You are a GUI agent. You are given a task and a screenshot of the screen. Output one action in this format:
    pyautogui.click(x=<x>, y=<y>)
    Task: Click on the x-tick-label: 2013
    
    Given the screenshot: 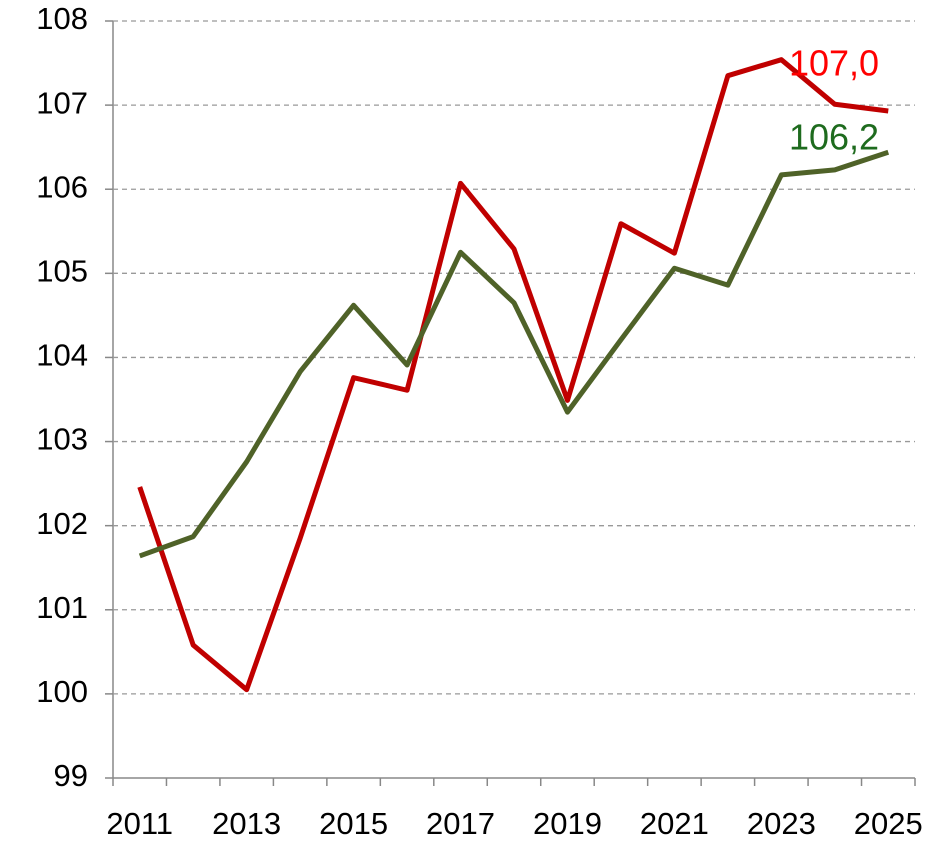 What is the action you would take?
    pyautogui.click(x=246, y=823)
    